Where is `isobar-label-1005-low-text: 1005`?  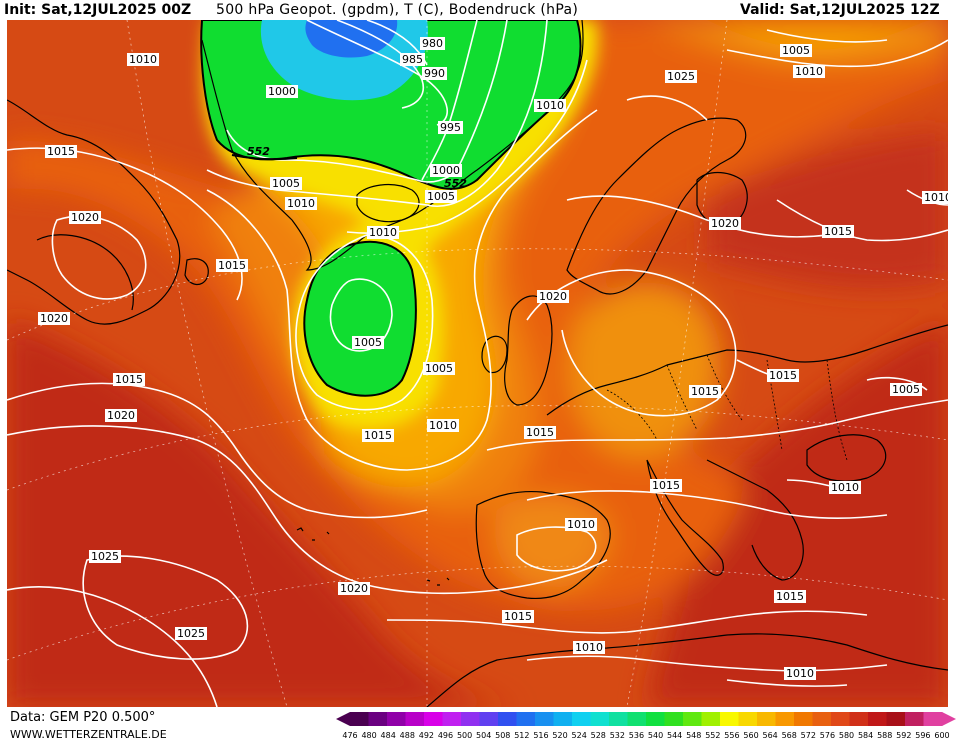
isobar-label-1005-low-text: 1005 is located at coordinates (368, 342).